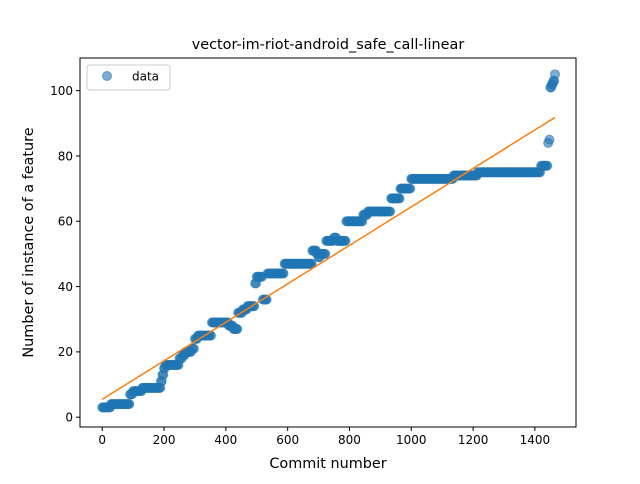 Image resolution: width=640 pixels, height=484 pixels. Describe the element at coordinates (29, 242) in the screenshot. I see `y-axis-label: Number of instance of a feature` at that location.